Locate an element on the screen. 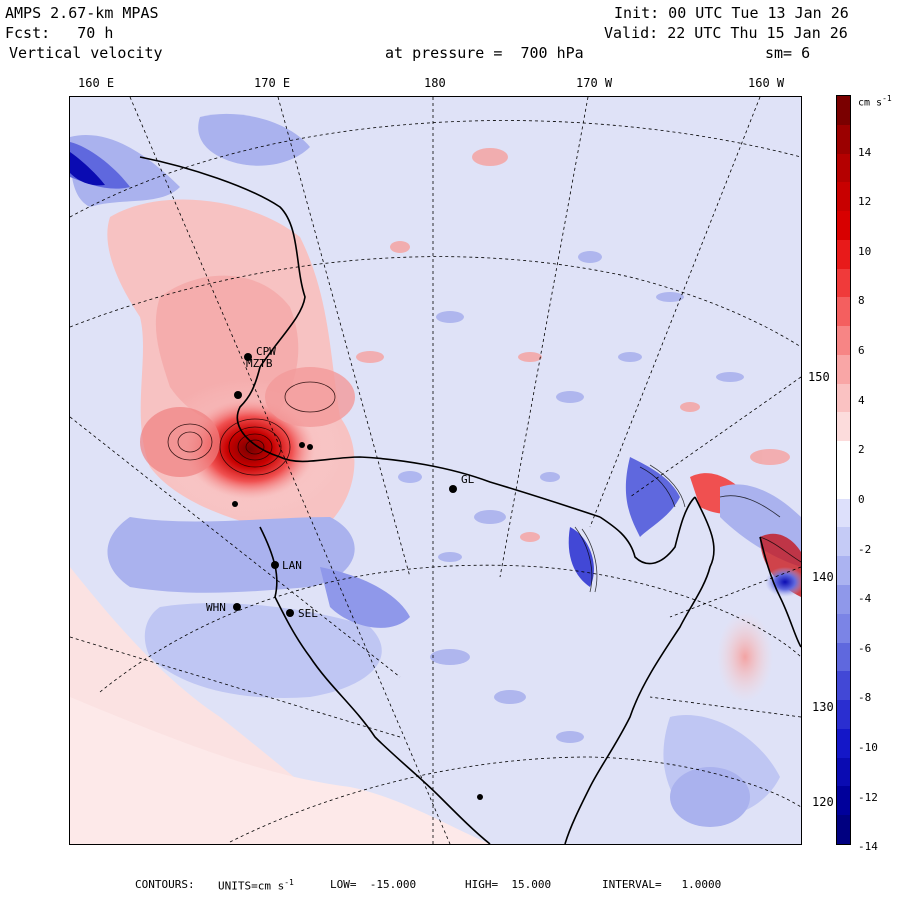 Image resolution: width=900 pixels, height=900 pixels. mountain-wave-east is located at coordinates (652, 497).